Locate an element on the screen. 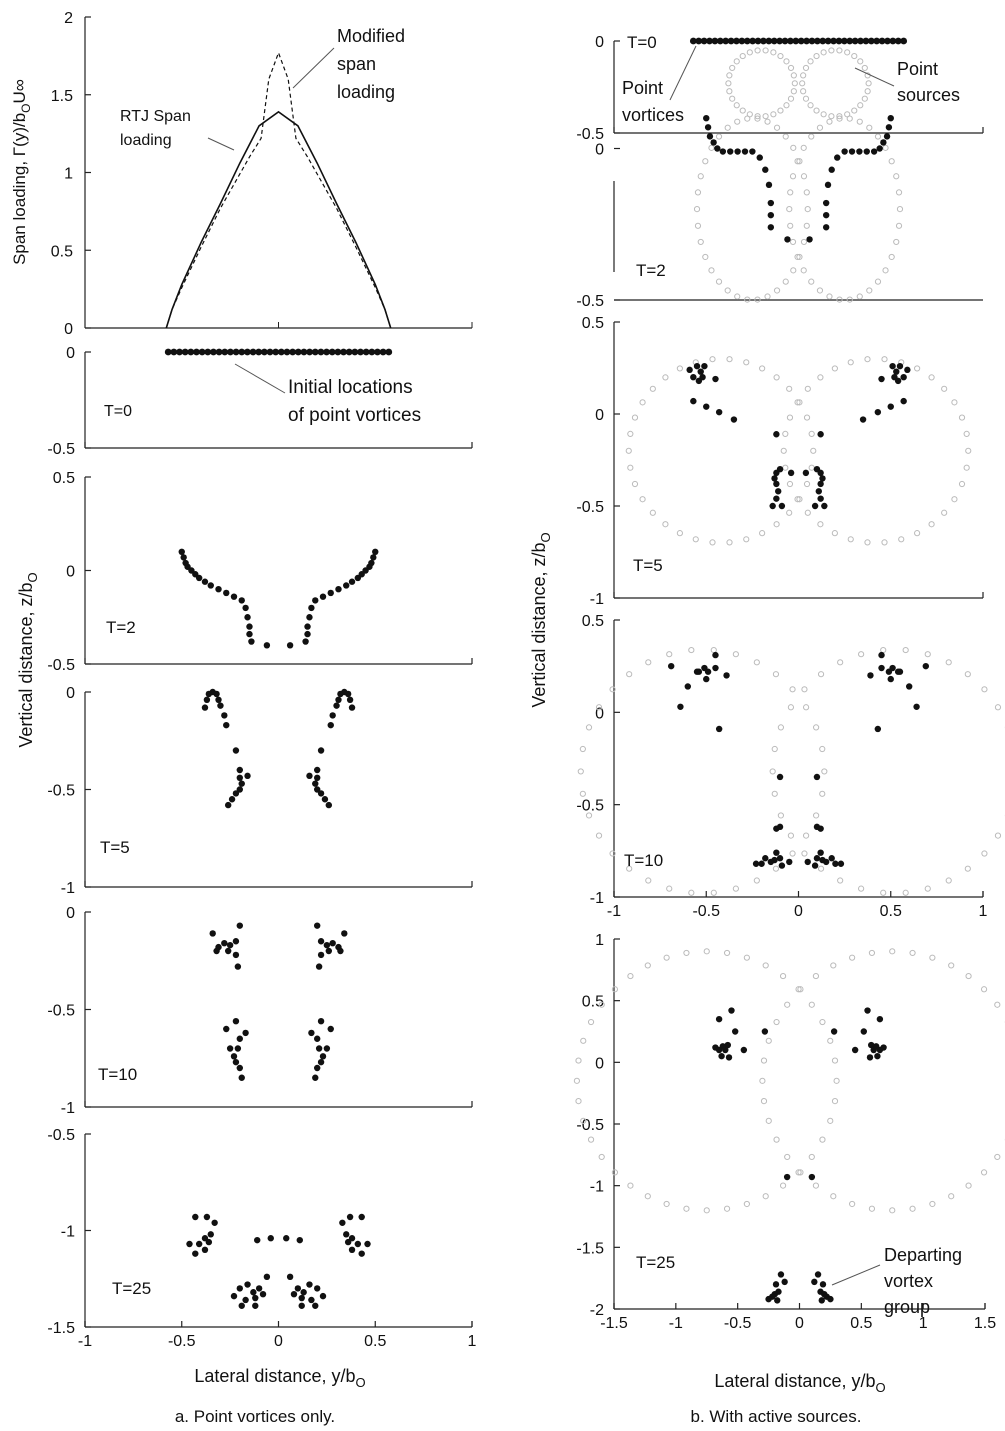 This screenshot has height=1431, width=1005. y-tick-label: 0 is located at coordinates (70, 913).